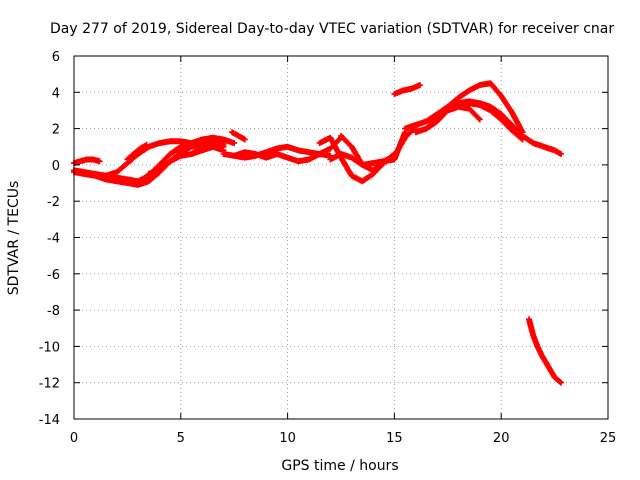  I want to click on y-tick-label: -4, so click(53, 239).